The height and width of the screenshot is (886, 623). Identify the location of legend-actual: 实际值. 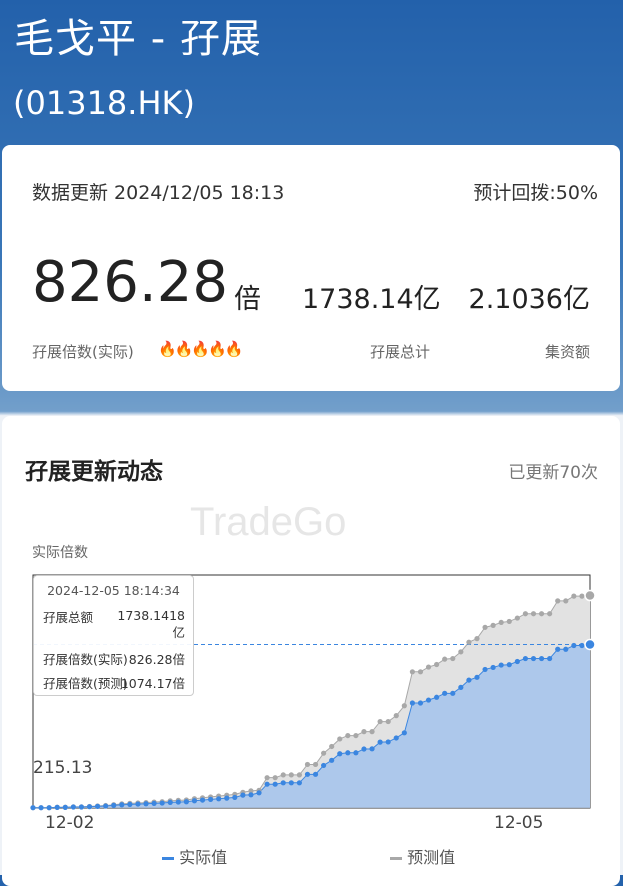
(194, 856).